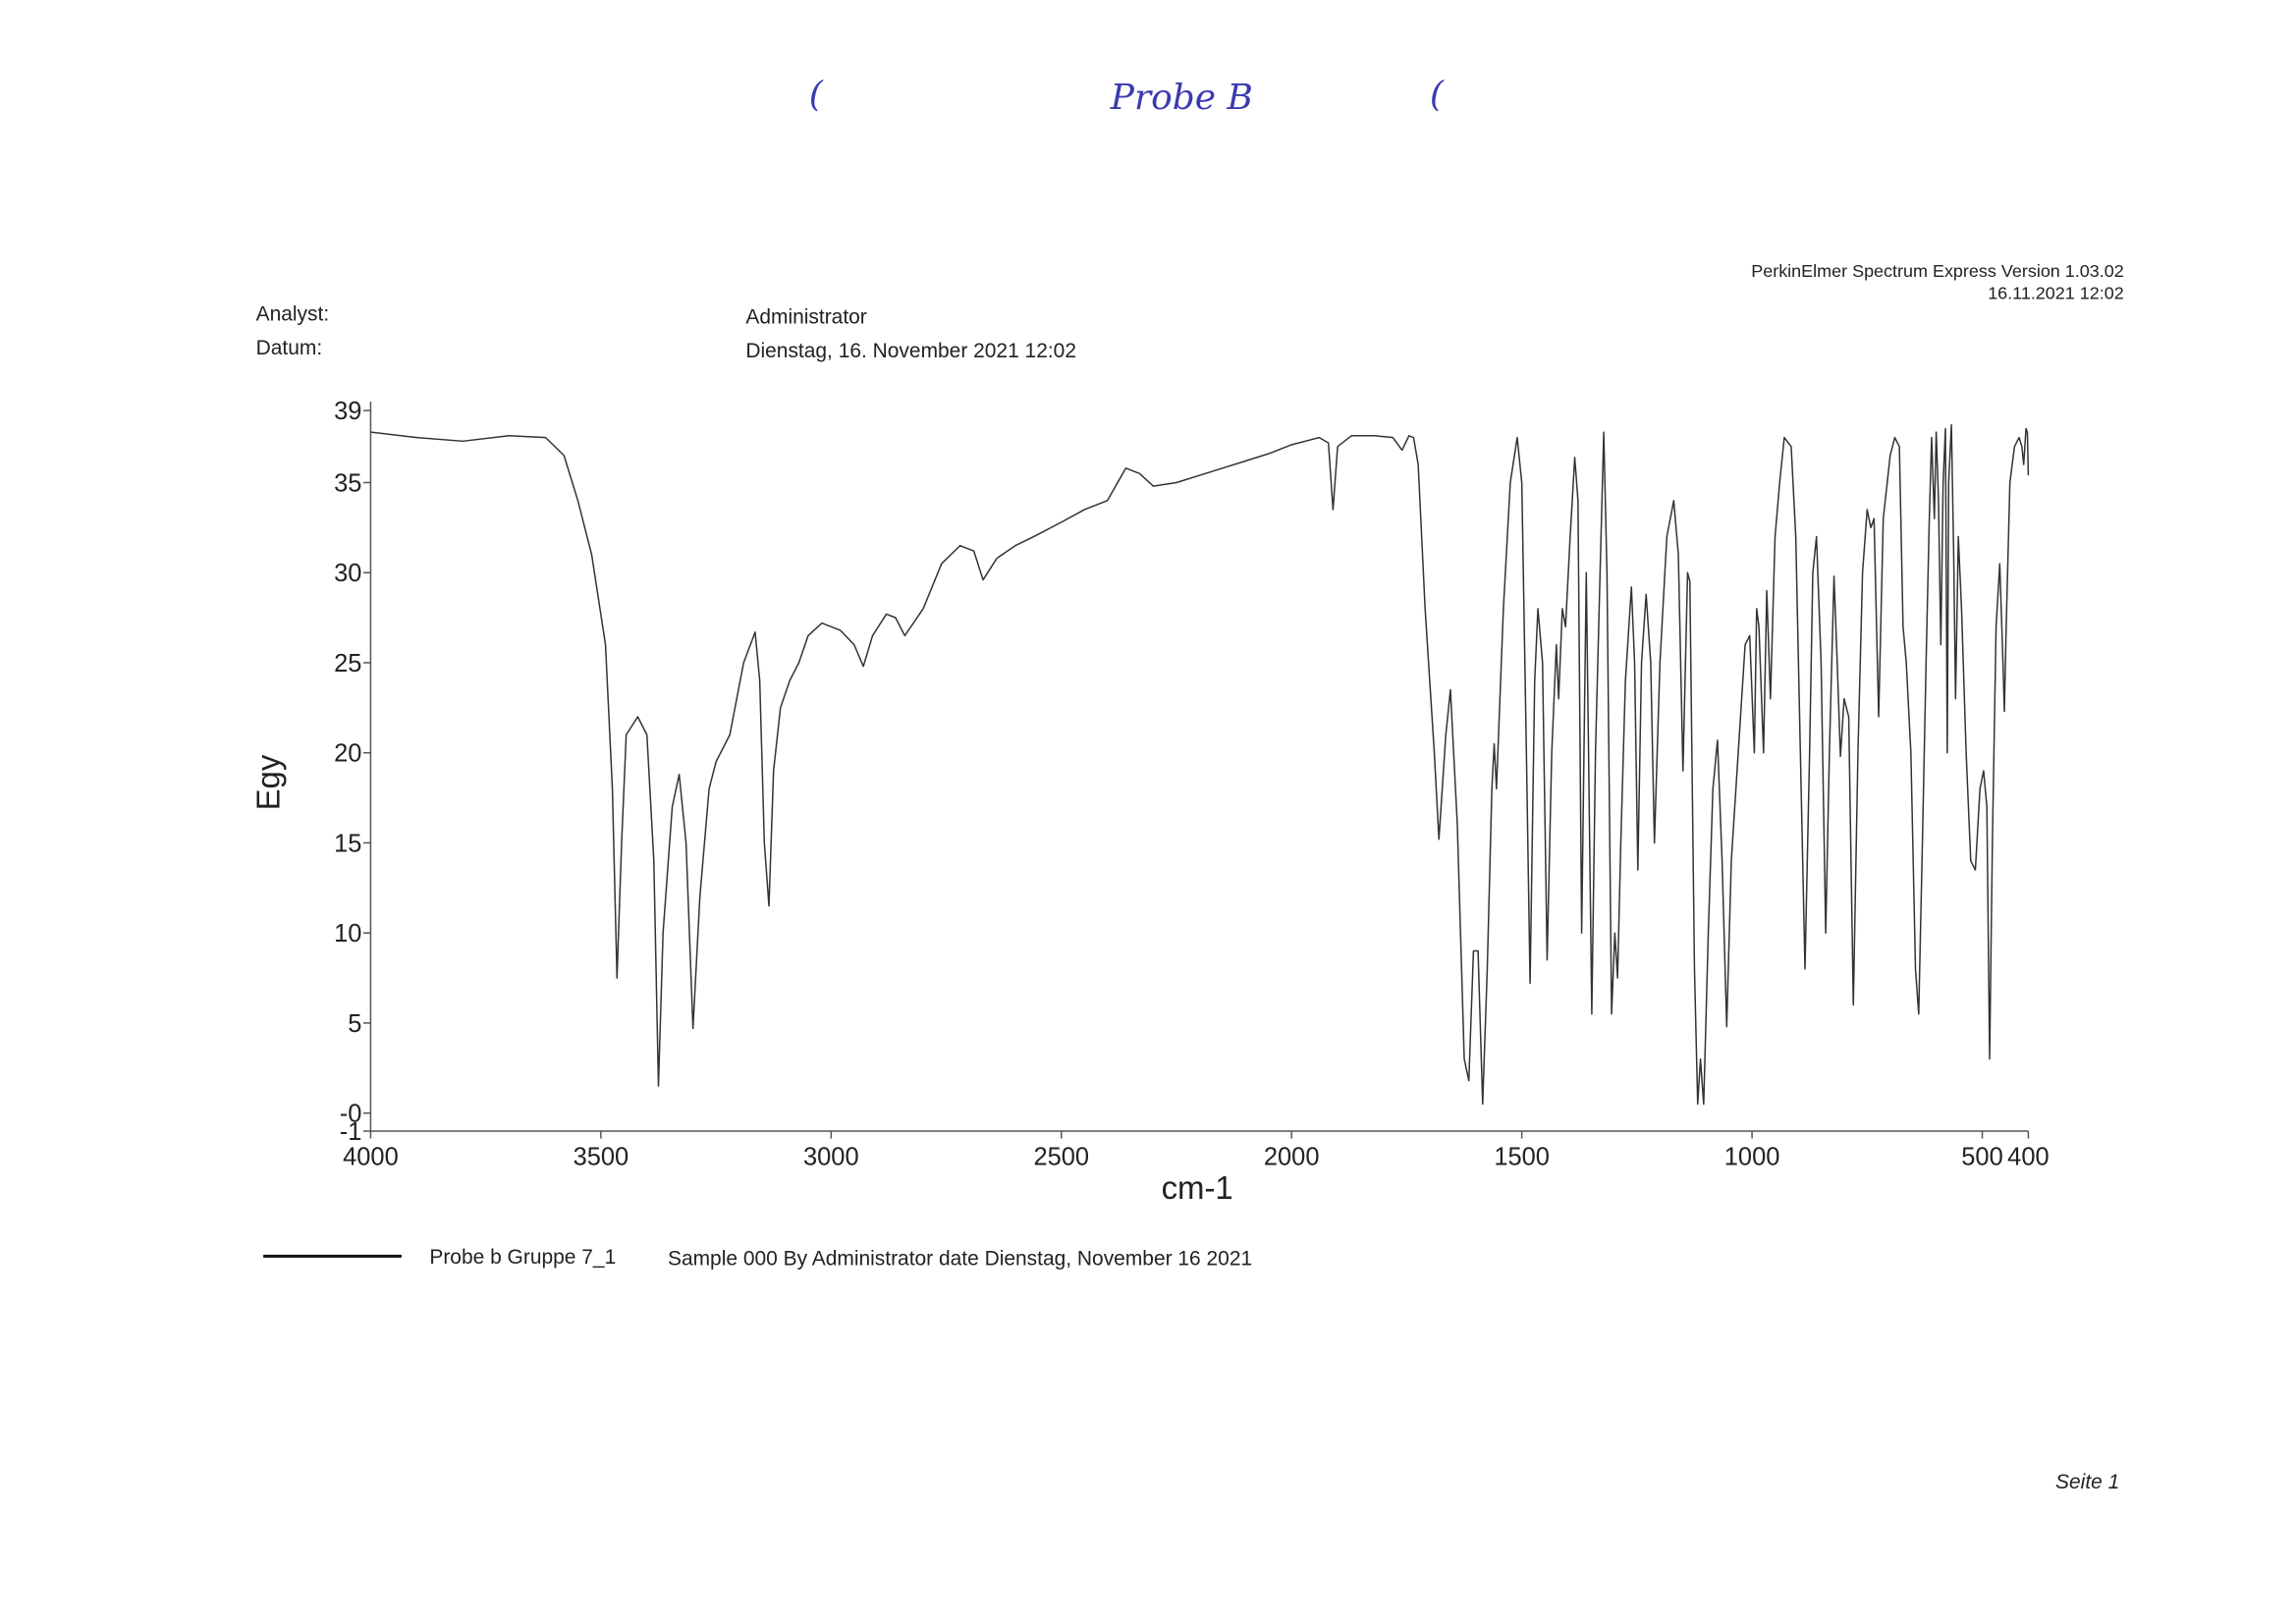 Image resolution: width=2296 pixels, height=1624 pixels. Describe the element at coordinates (805, 317) in the screenshot. I see `analyst: Administrator` at that location.